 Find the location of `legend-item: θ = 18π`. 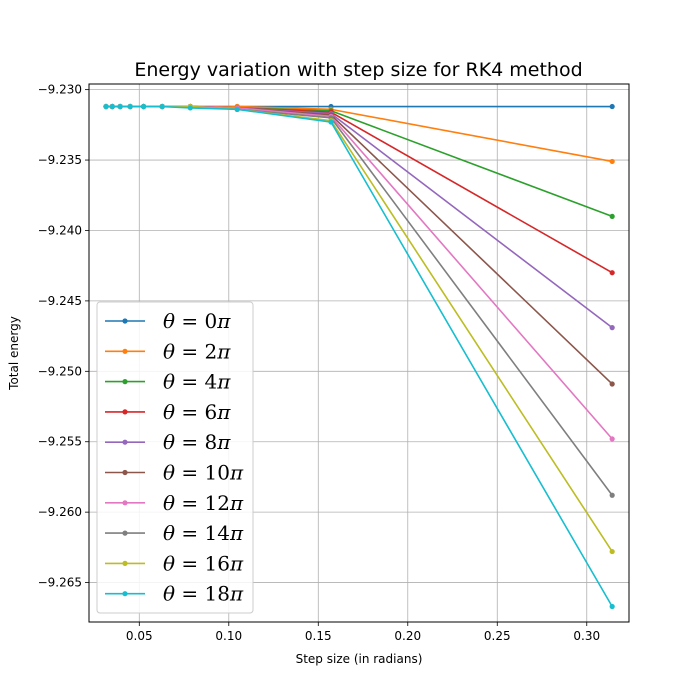

legend-item: θ = 18π is located at coordinates (174, 594).